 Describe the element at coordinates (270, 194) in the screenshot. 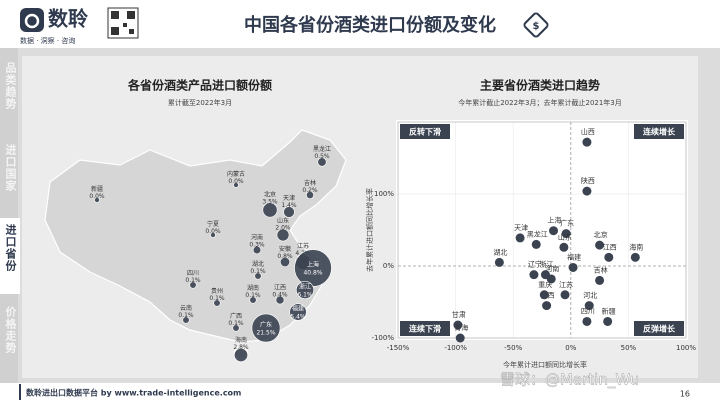

I see `province-name: 北京` at that location.